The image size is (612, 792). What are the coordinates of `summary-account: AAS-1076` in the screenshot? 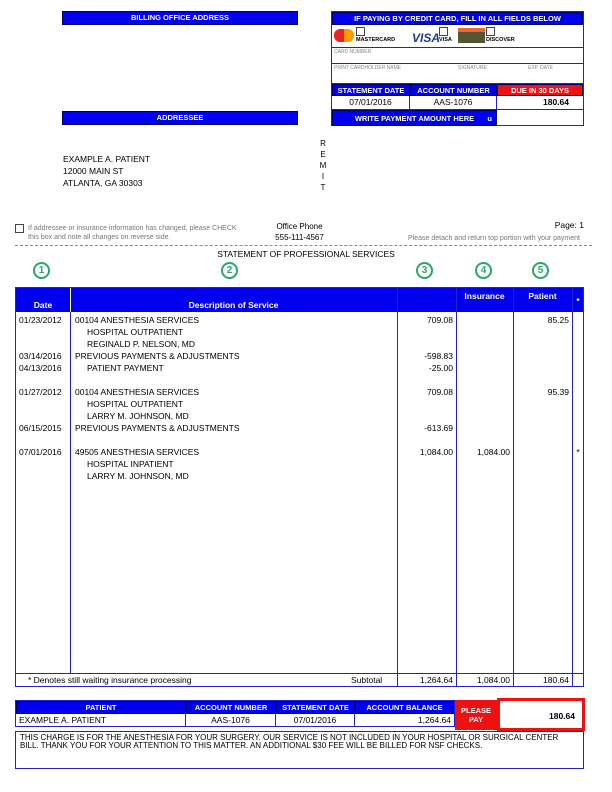 It's located at (231, 720).